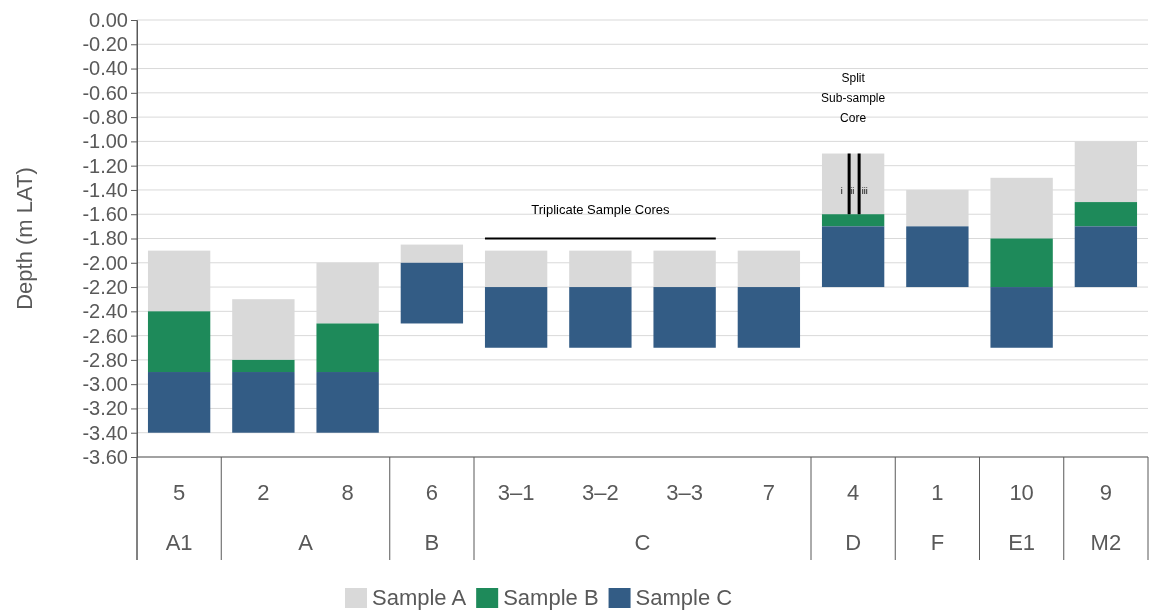 The image size is (1149, 611). What do you see at coordinates (347, 492) in the screenshot?
I see `x-tick-label: 8` at bounding box center [347, 492].